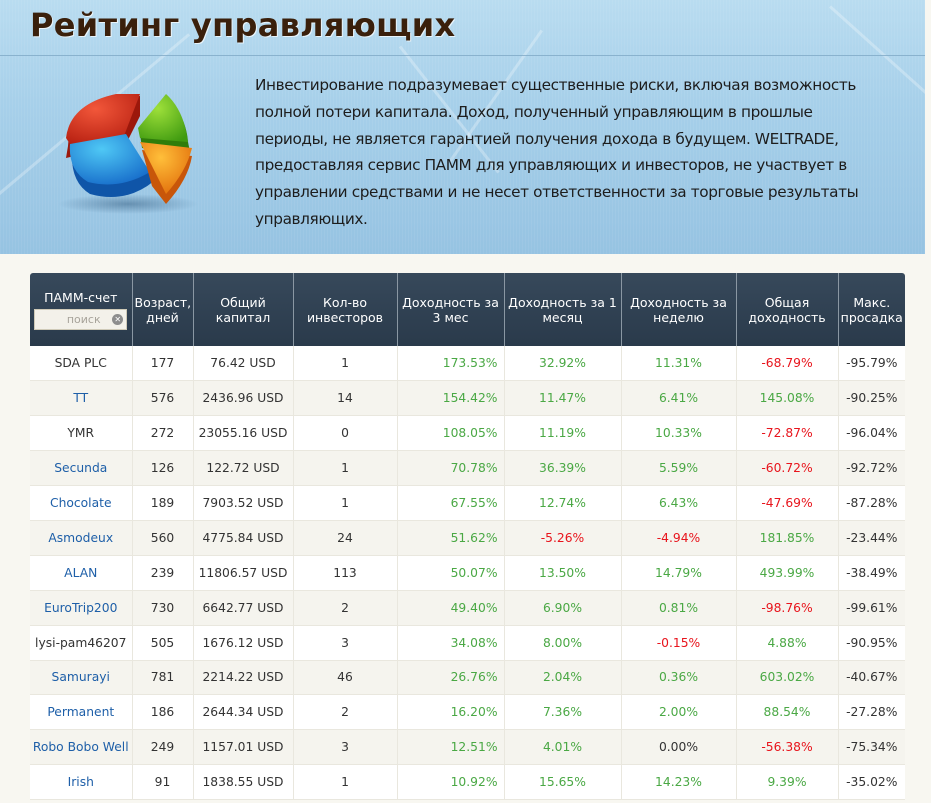 The image size is (931, 803). Describe the element at coordinates (242, 398) in the screenshot. I see `capital-cell: 2436.96 USD` at that location.